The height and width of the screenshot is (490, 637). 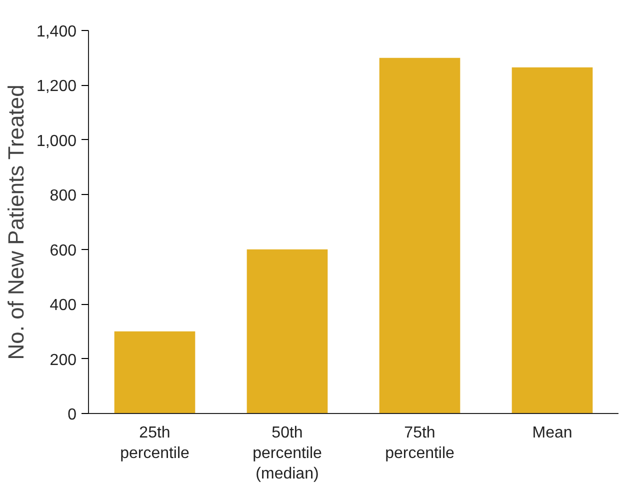 What do you see at coordinates (56, 87) in the screenshot?
I see `y-tick-label: 1,200` at bounding box center [56, 87].